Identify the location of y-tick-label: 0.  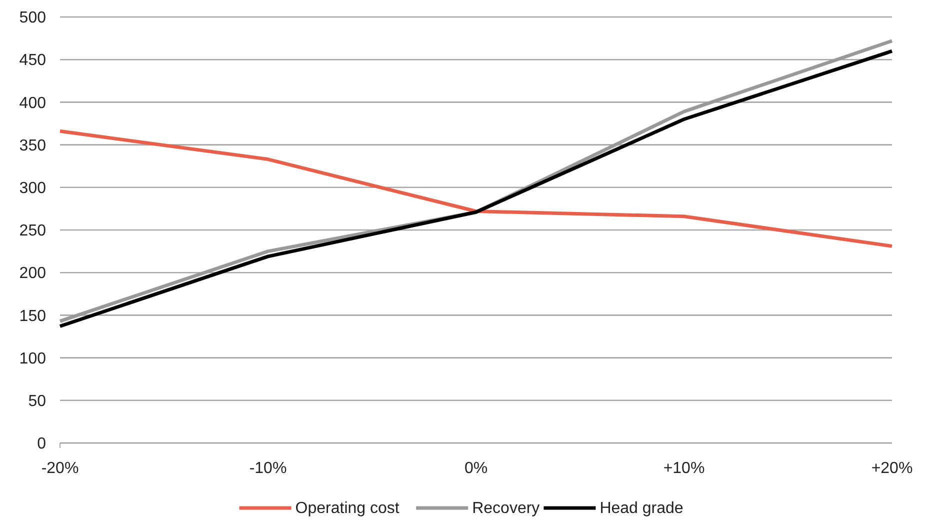
(41, 444).